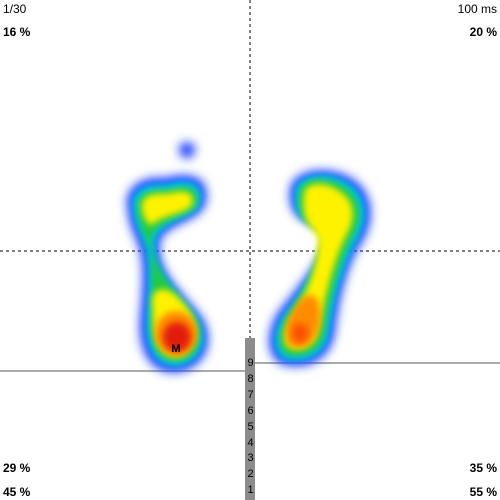 The height and width of the screenshot is (500, 500). Describe the element at coordinates (177, 337) in the screenshot. I see `left-foot-peak-pressure` at that location.